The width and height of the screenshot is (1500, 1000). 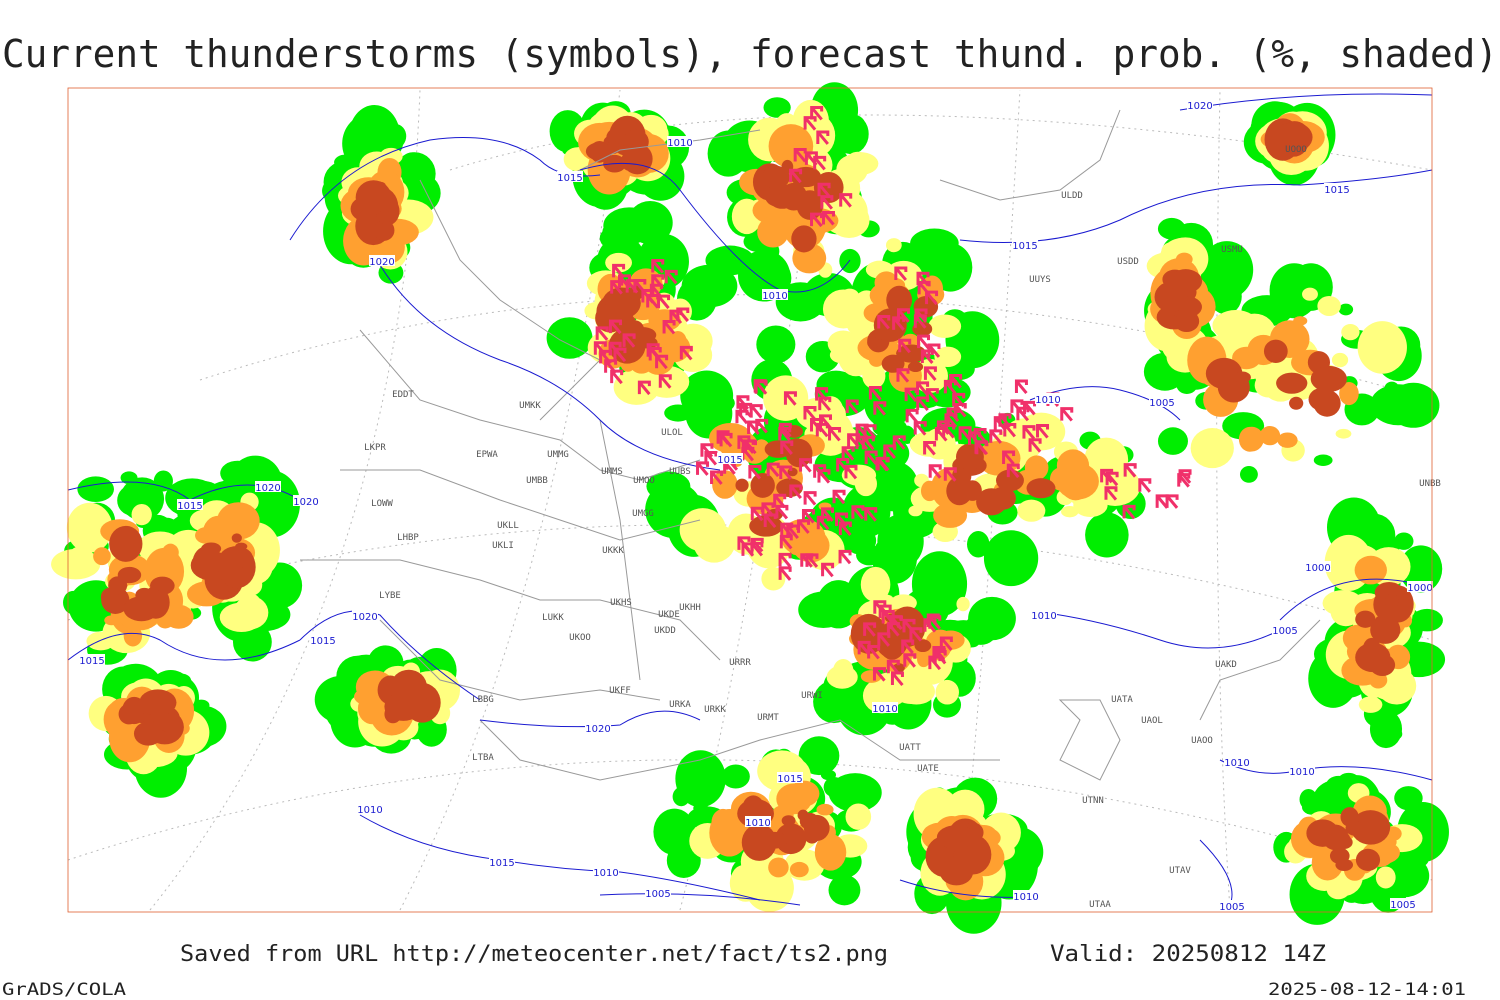 What do you see at coordinates (1296, 150) in the screenshot?
I see `station-label: UOOO` at bounding box center [1296, 150].